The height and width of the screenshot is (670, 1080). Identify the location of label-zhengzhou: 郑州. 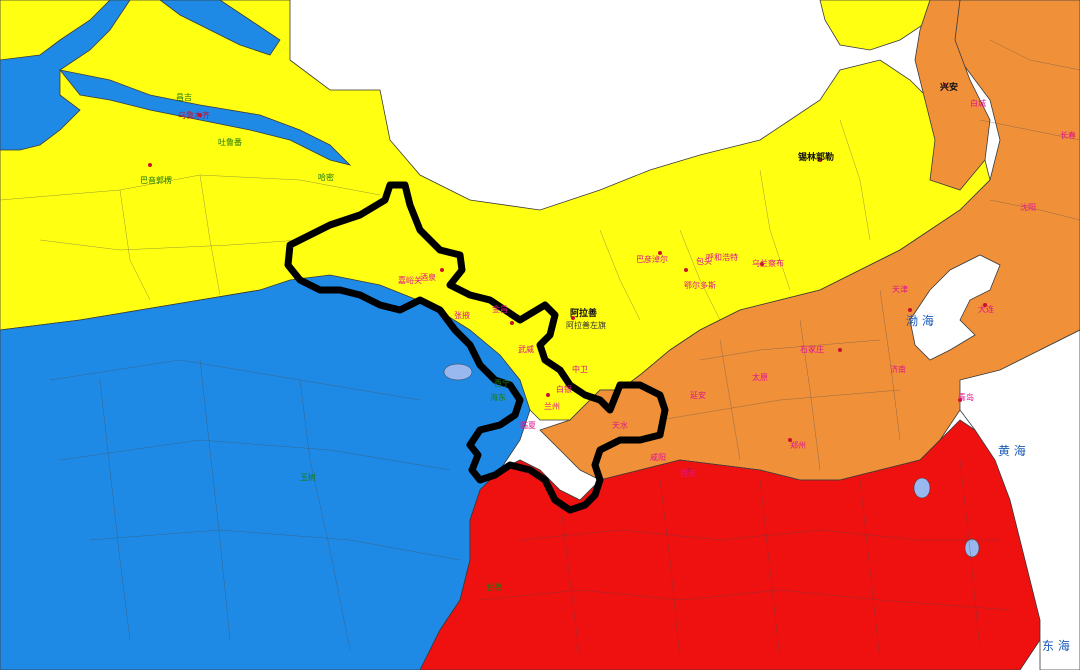
(798, 445).